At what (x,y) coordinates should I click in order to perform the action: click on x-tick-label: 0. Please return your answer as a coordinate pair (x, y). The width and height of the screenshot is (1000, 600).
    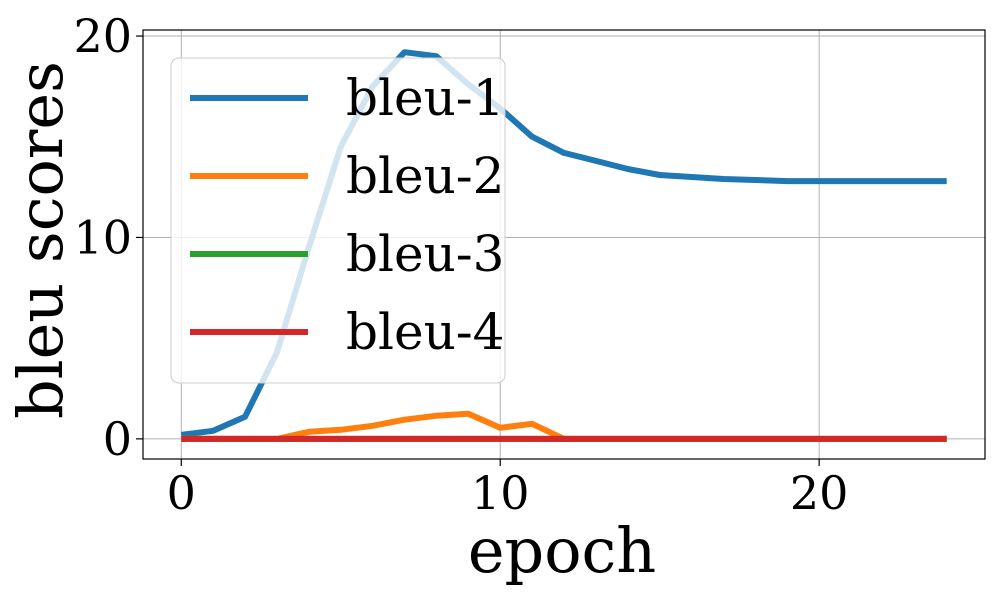
    Looking at the image, I should click on (181, 493).